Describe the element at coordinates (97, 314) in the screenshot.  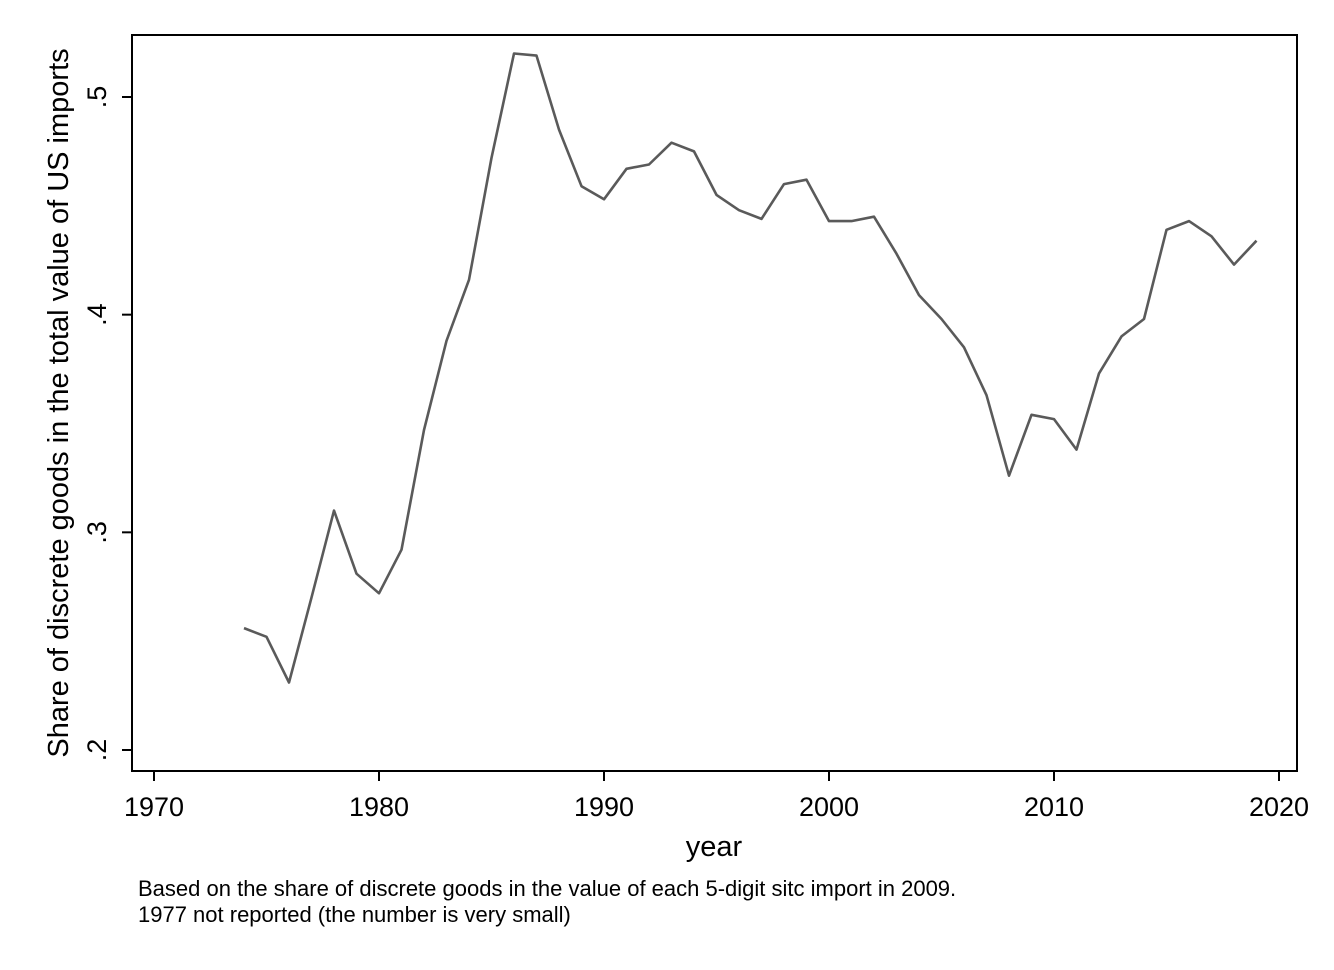
I see `y-tick-label: .4` at that location.